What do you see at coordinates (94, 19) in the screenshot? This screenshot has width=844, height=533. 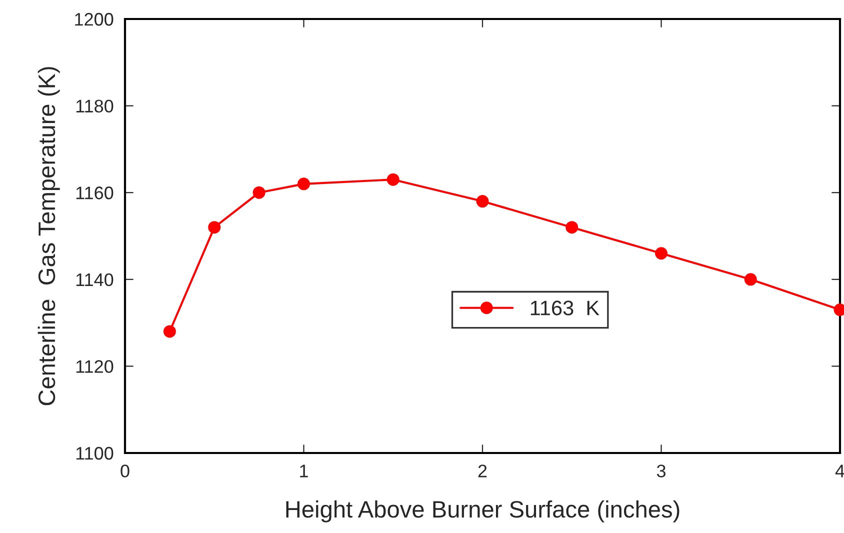 I see `y-tick-label: 1200` at bounding box center [94, 19].